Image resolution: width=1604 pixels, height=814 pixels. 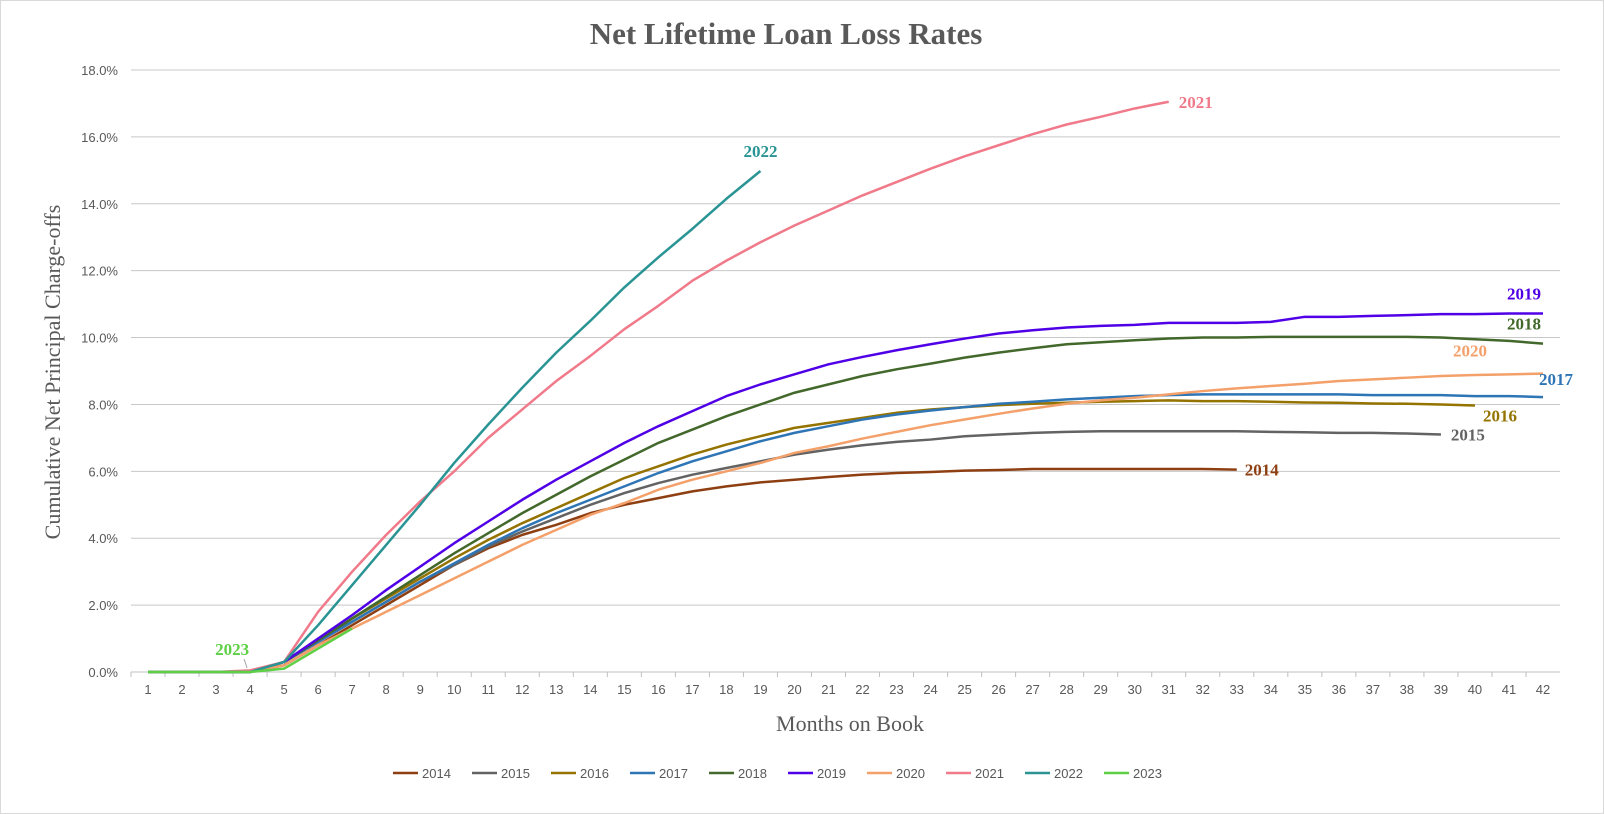 I want to click on series-end-label-2017: 2017, so click(x=1556, y=379).